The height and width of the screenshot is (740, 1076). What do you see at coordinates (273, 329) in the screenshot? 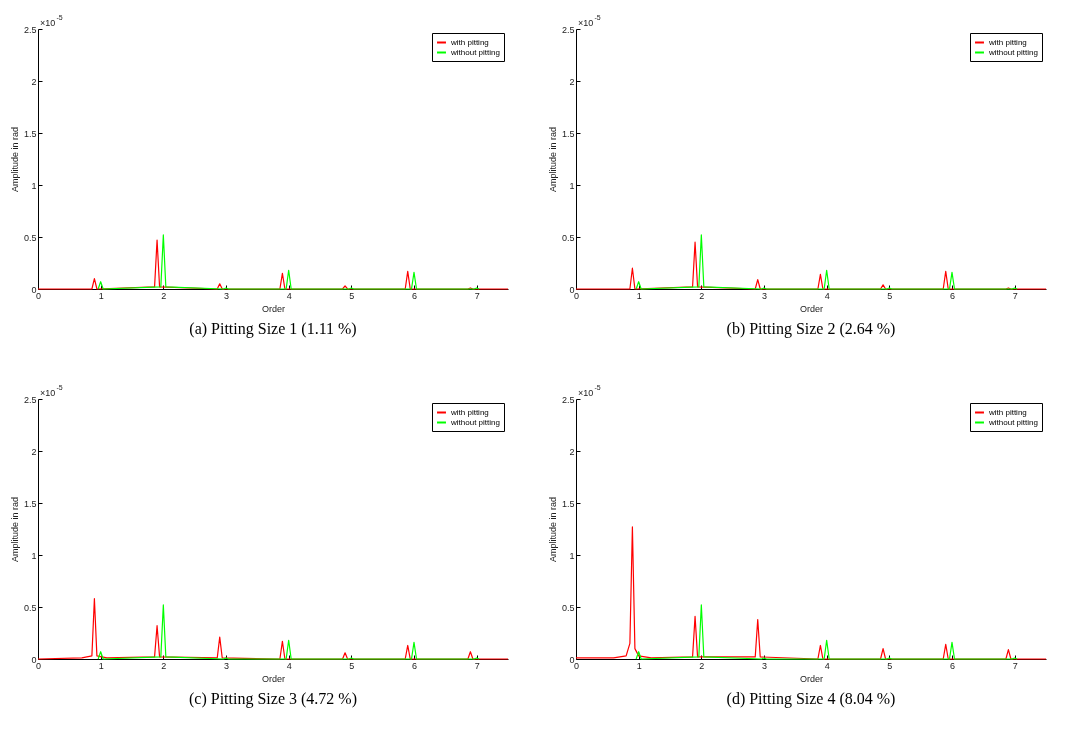
I see `text: (a) Pitting Size 1 (1.11 %)` at bounding box center [273, 329].